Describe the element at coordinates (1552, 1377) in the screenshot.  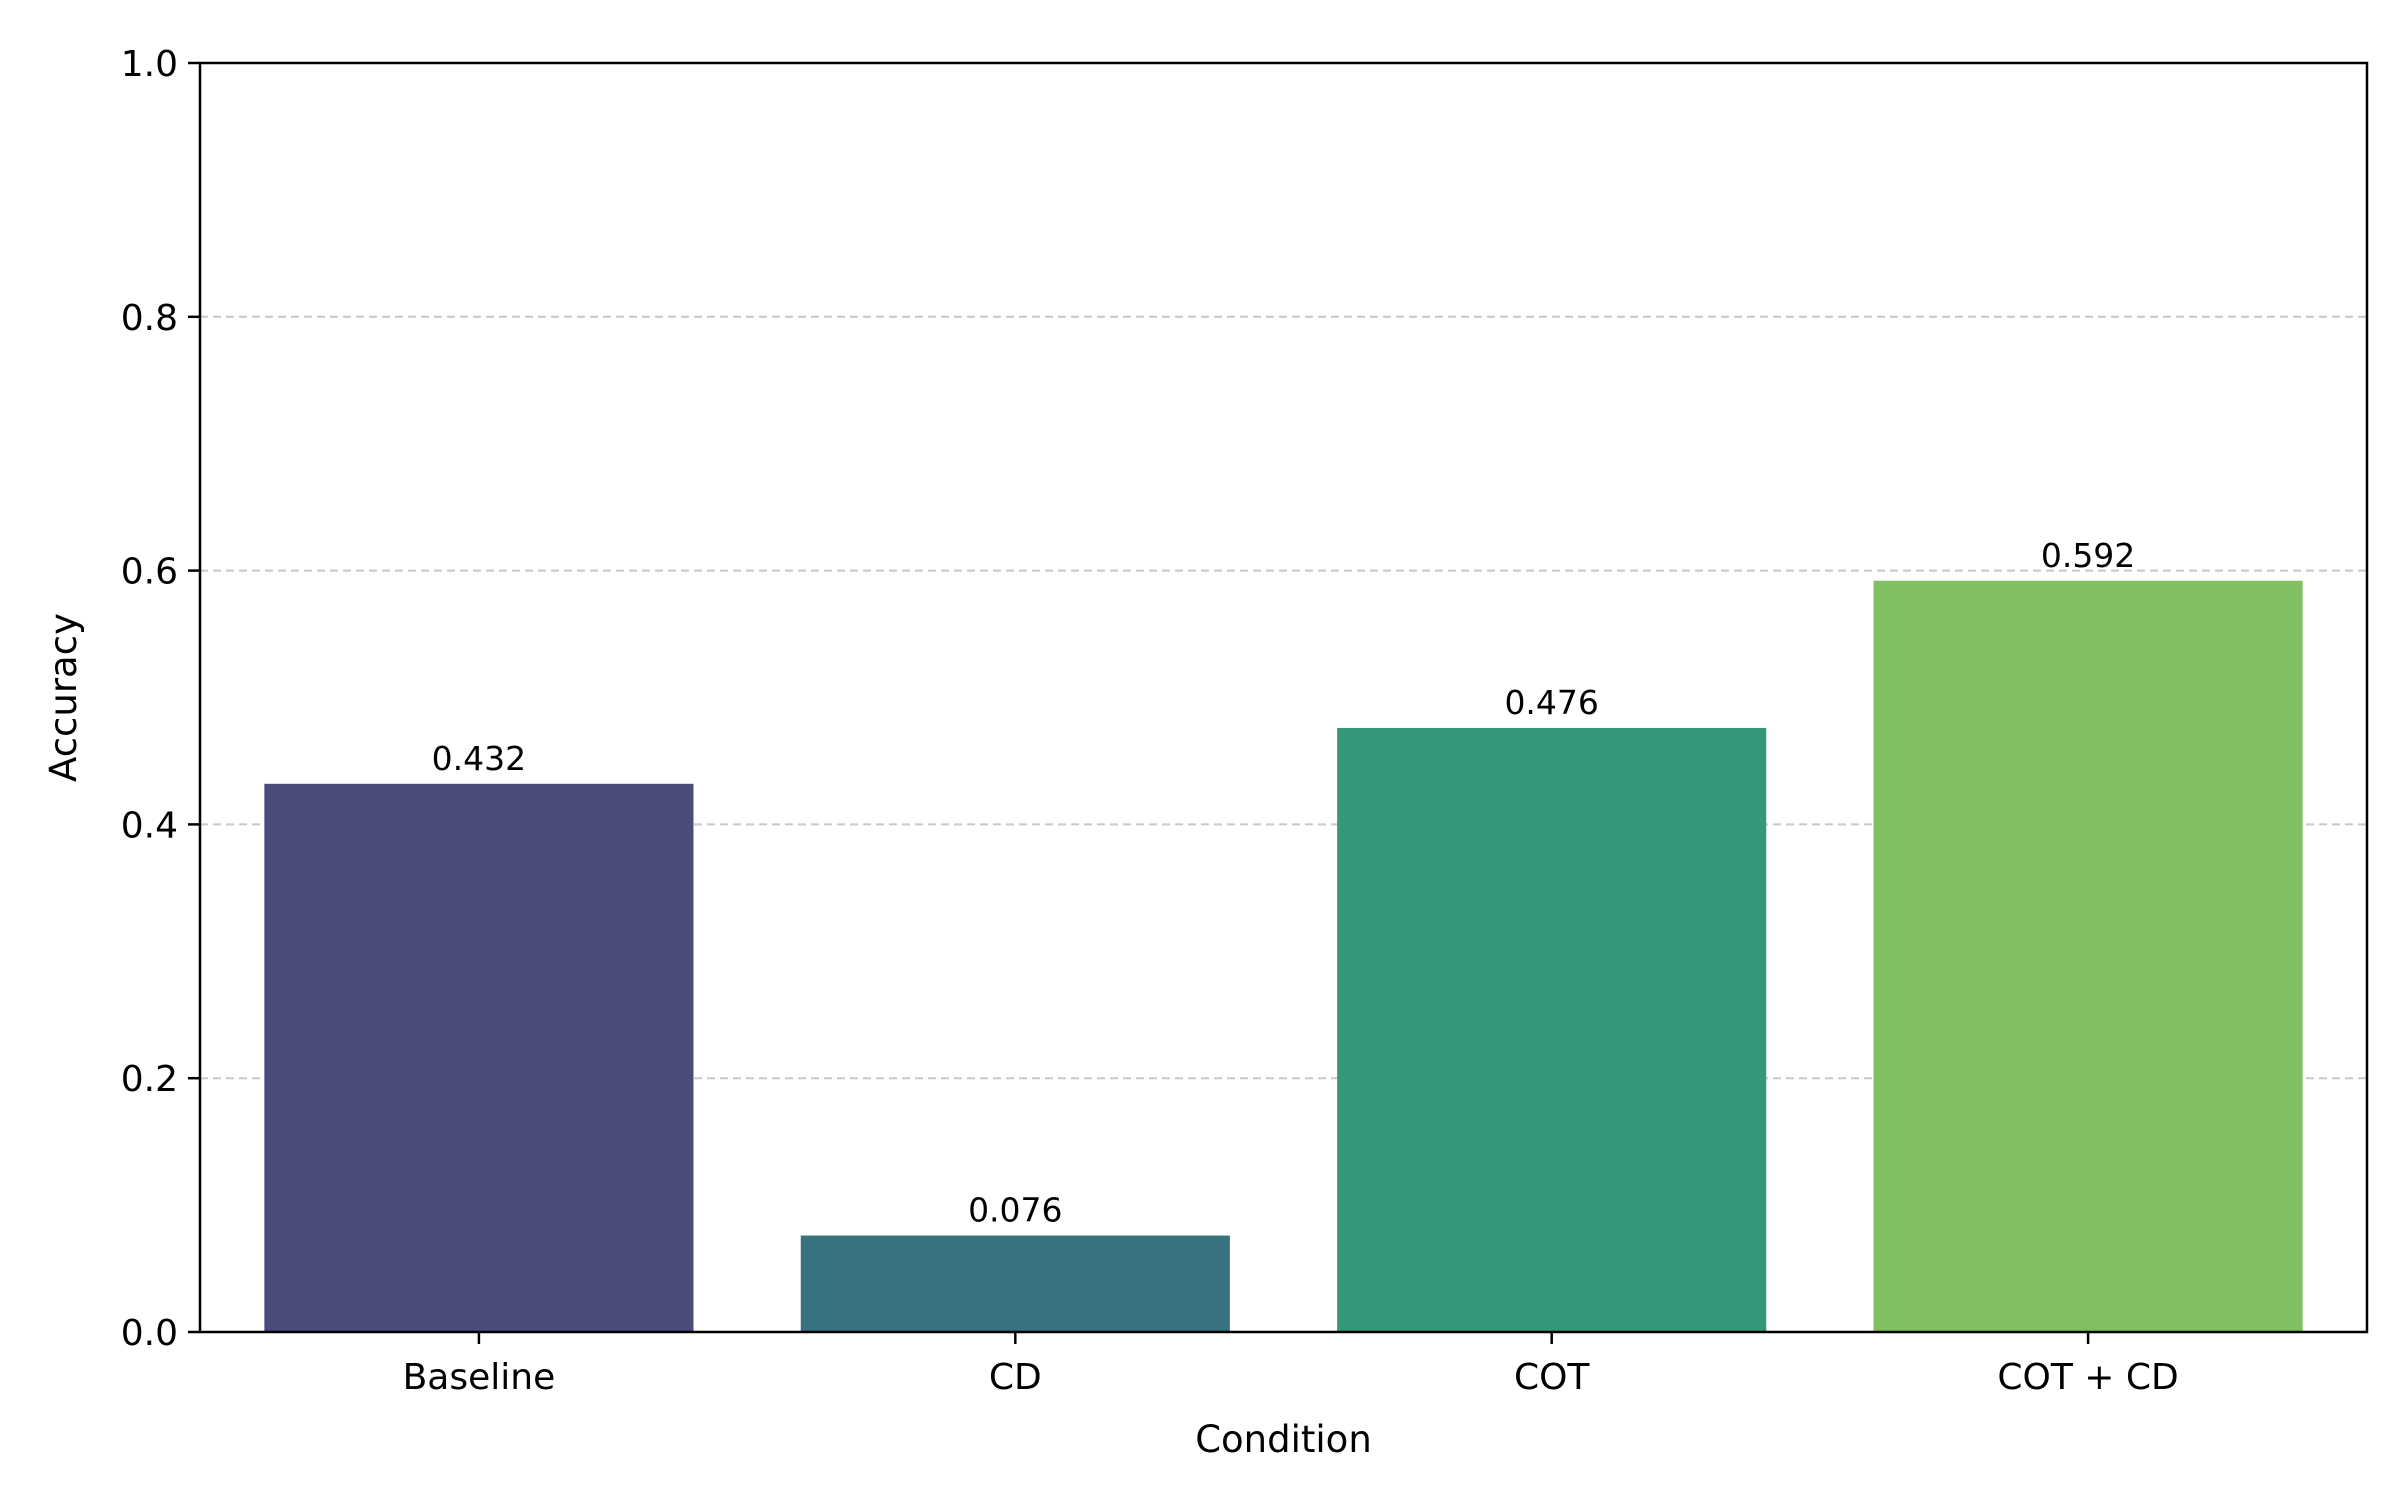
I see `x-tick-label: COT` at that location.